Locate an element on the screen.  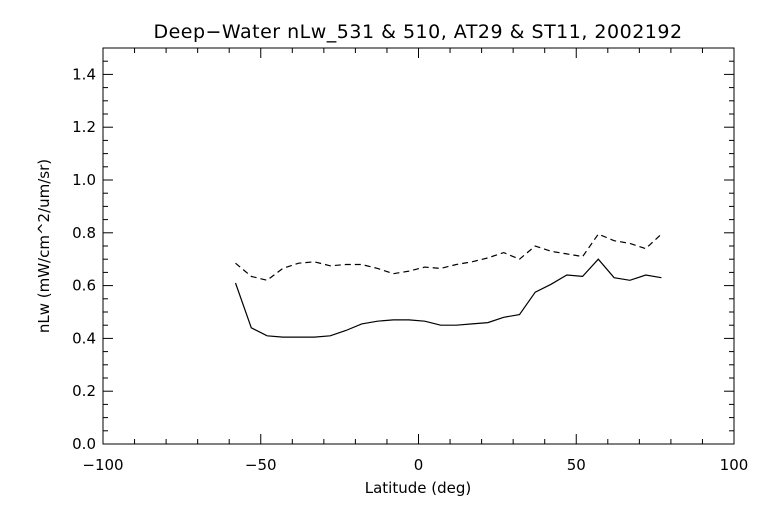
y-tick-label: 1.0 is located at coordinates (84, 180).